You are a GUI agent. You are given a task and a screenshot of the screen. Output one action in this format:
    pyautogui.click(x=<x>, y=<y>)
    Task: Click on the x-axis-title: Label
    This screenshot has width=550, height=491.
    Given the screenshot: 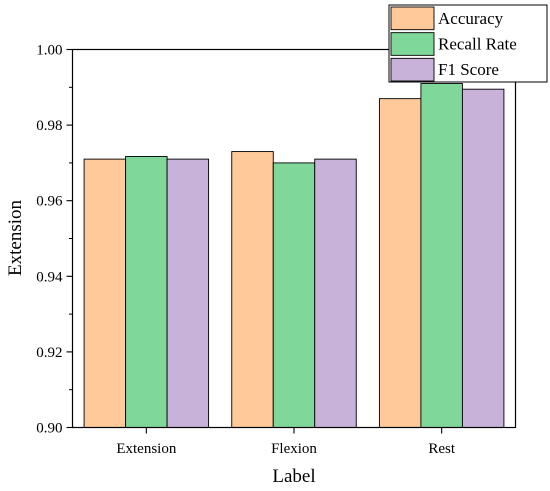 What is the action you would take?
    pyautogui.click(x=293, y=476)
    